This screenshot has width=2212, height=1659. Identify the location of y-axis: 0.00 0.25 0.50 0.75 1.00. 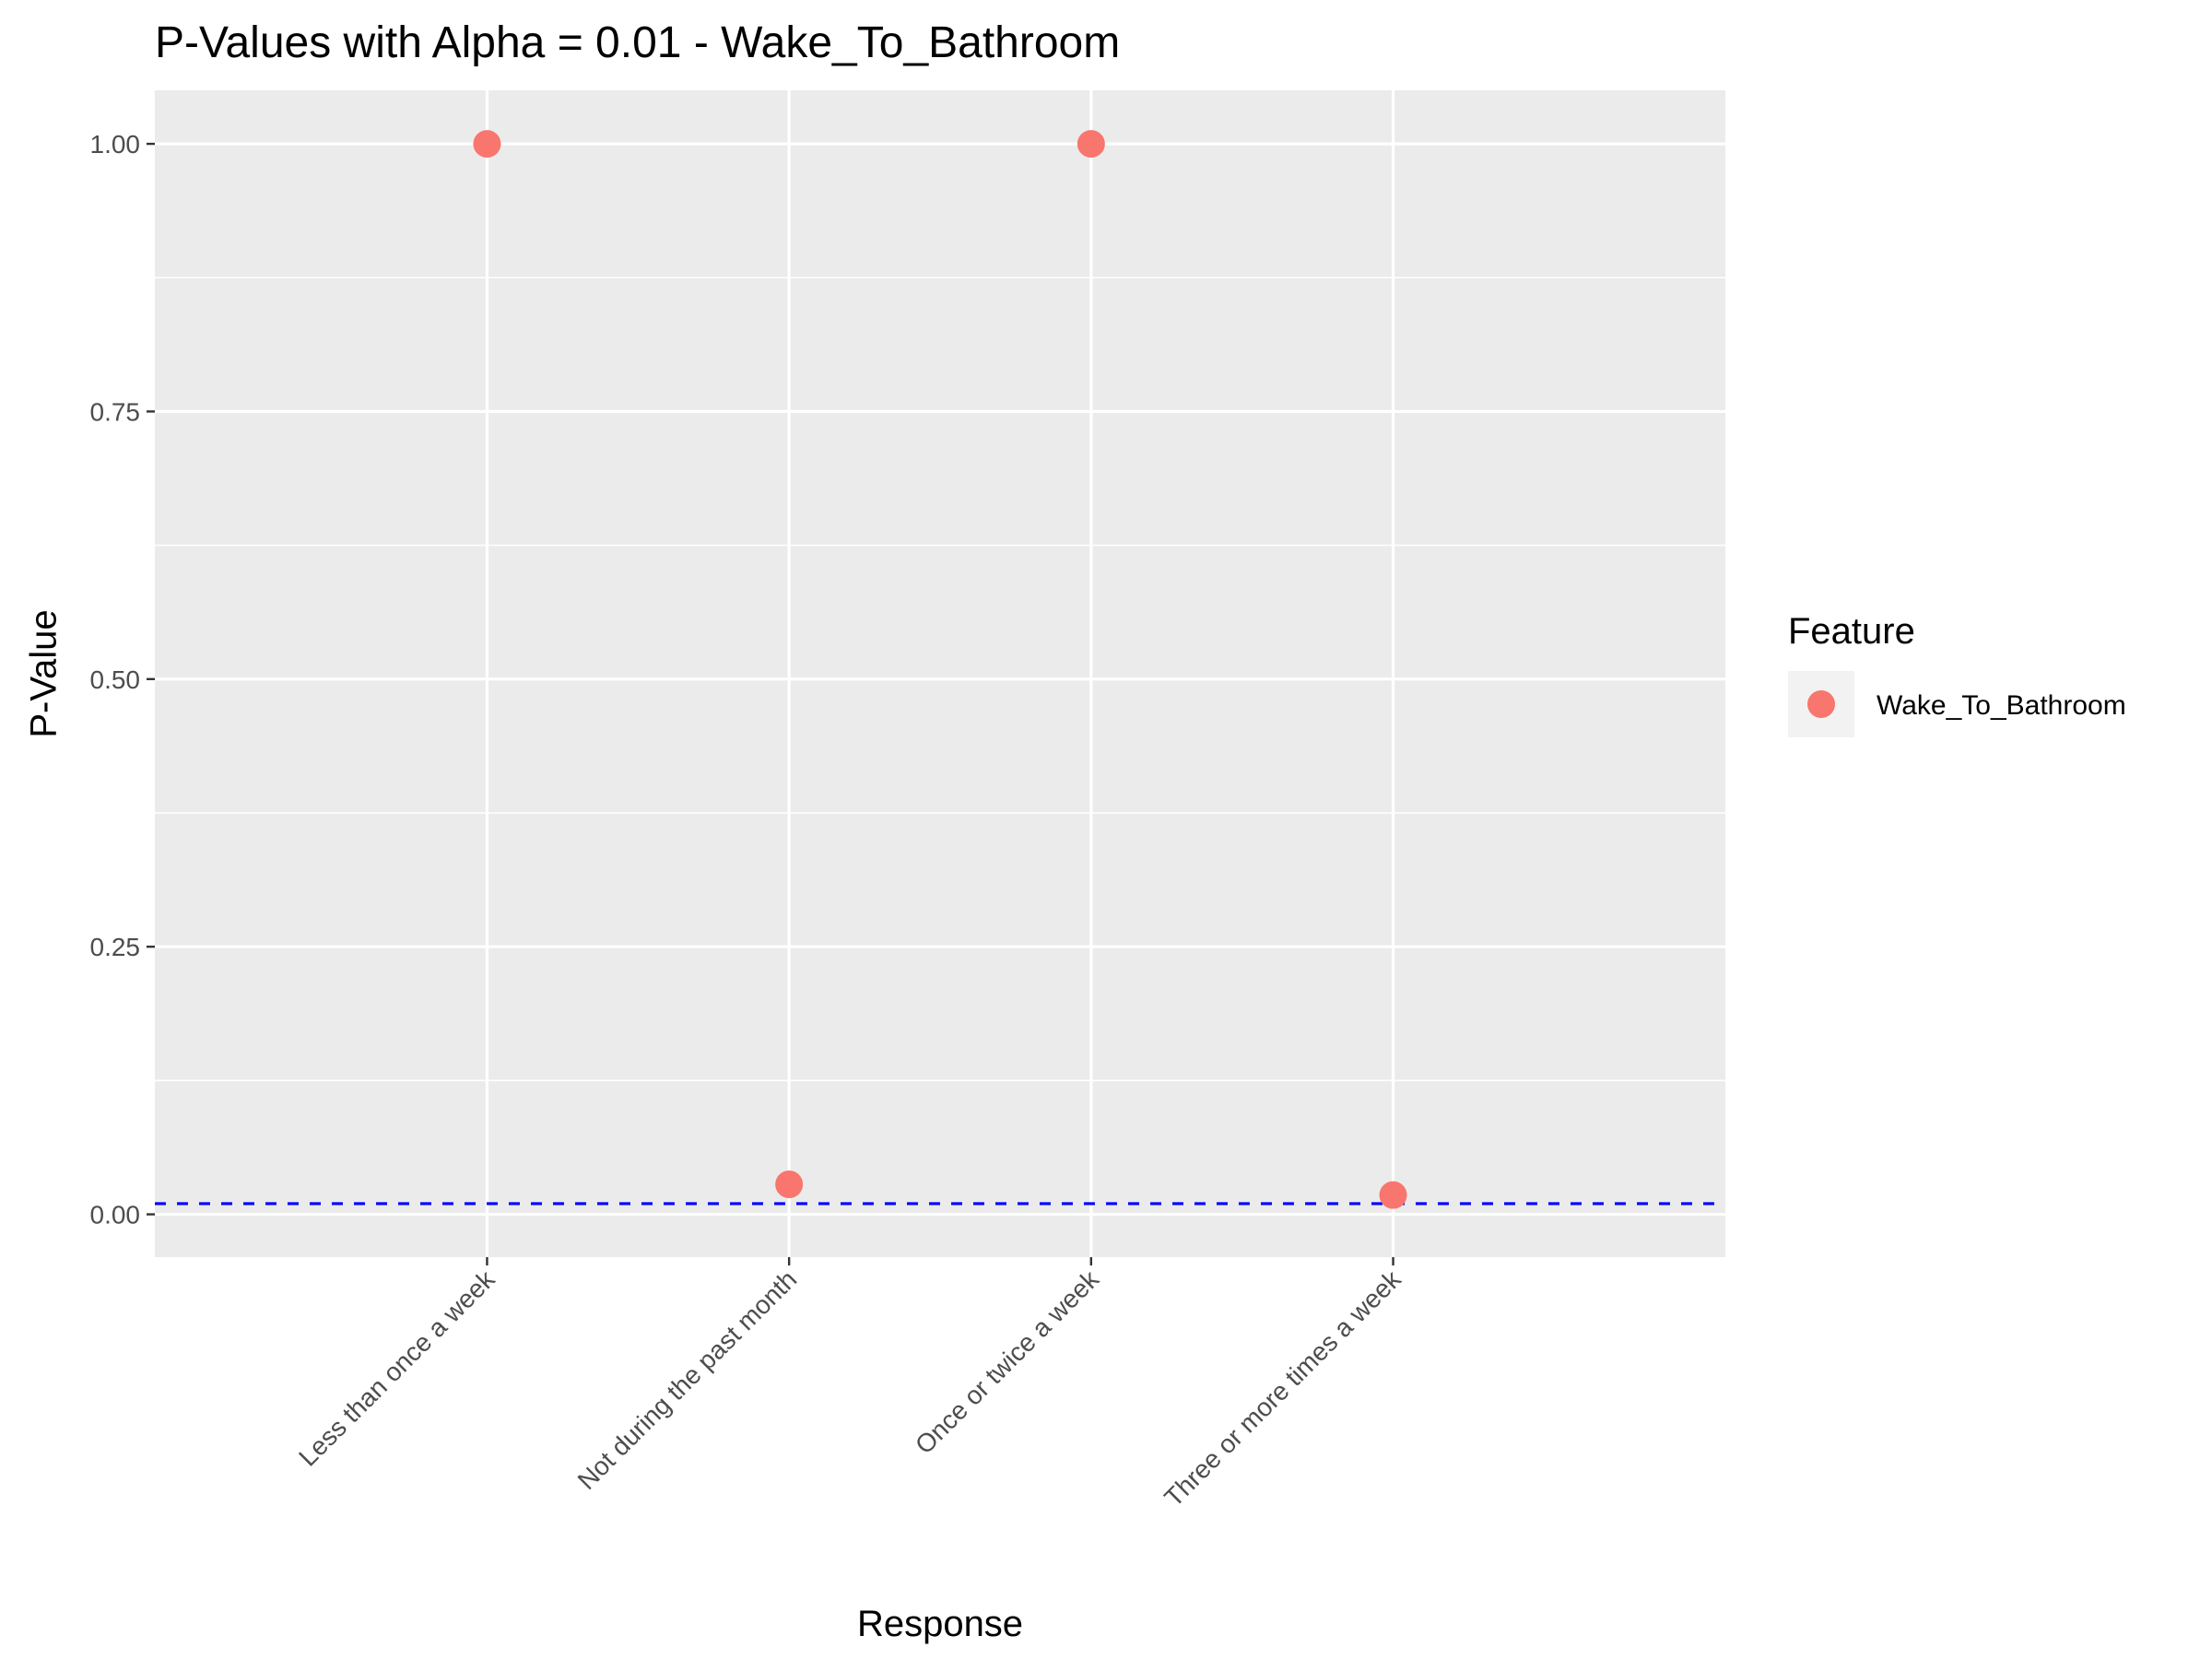
(122, 680).